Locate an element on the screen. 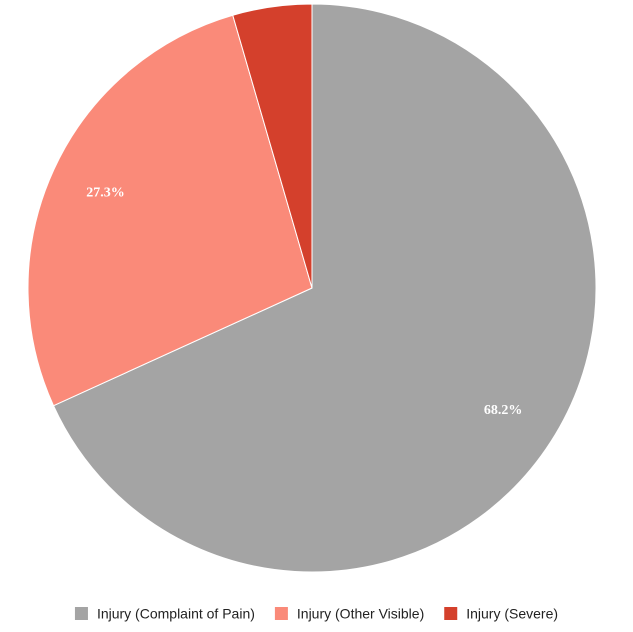 The width and height of the screenshot is (633, 632). slice-label: 27.3% is located at coordinates (105, 192).